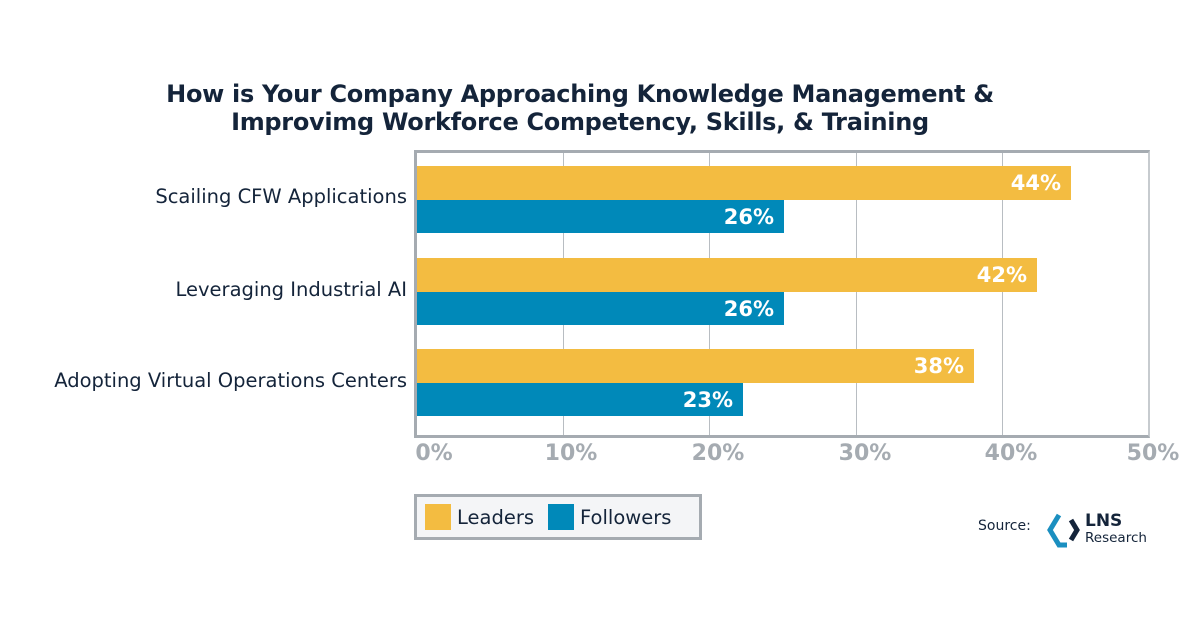 The height and width of the screenshot is (631, 1201). What do you see at coordinates (434, 453) in the screenshot?
I see `x-tick: 0%` at bounding box center [434, 453].